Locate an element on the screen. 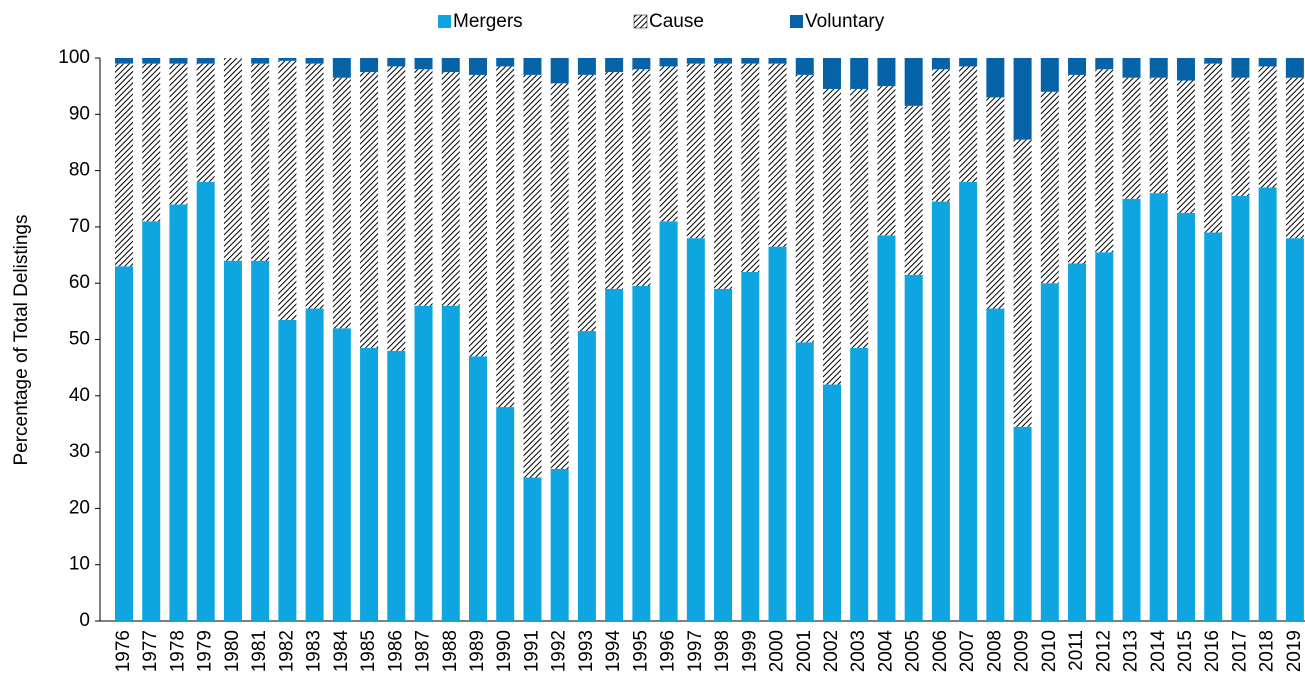 The image size is (1305, 687). x-tick-label: 1994 is located at coordinates (613, 651).